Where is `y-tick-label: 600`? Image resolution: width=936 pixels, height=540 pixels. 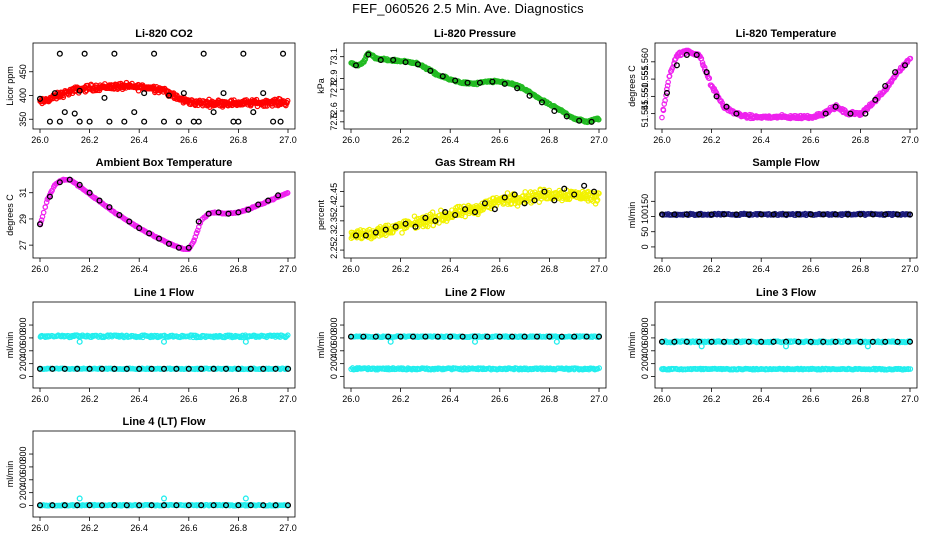
y-tick-label: 600 is located at coordinates (334, 337).